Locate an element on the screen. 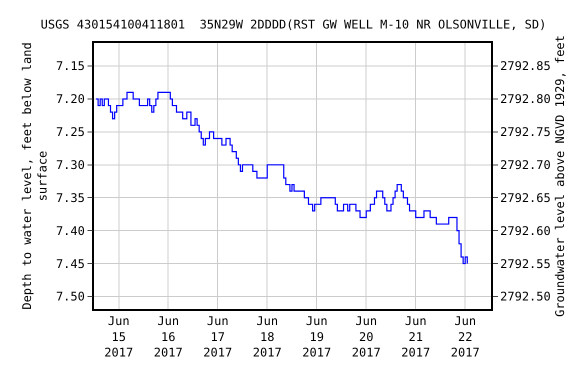 This screenshot has width=587, height=371. x-tick-label: Jun 18 2017 is located at coordinates (267, 337).